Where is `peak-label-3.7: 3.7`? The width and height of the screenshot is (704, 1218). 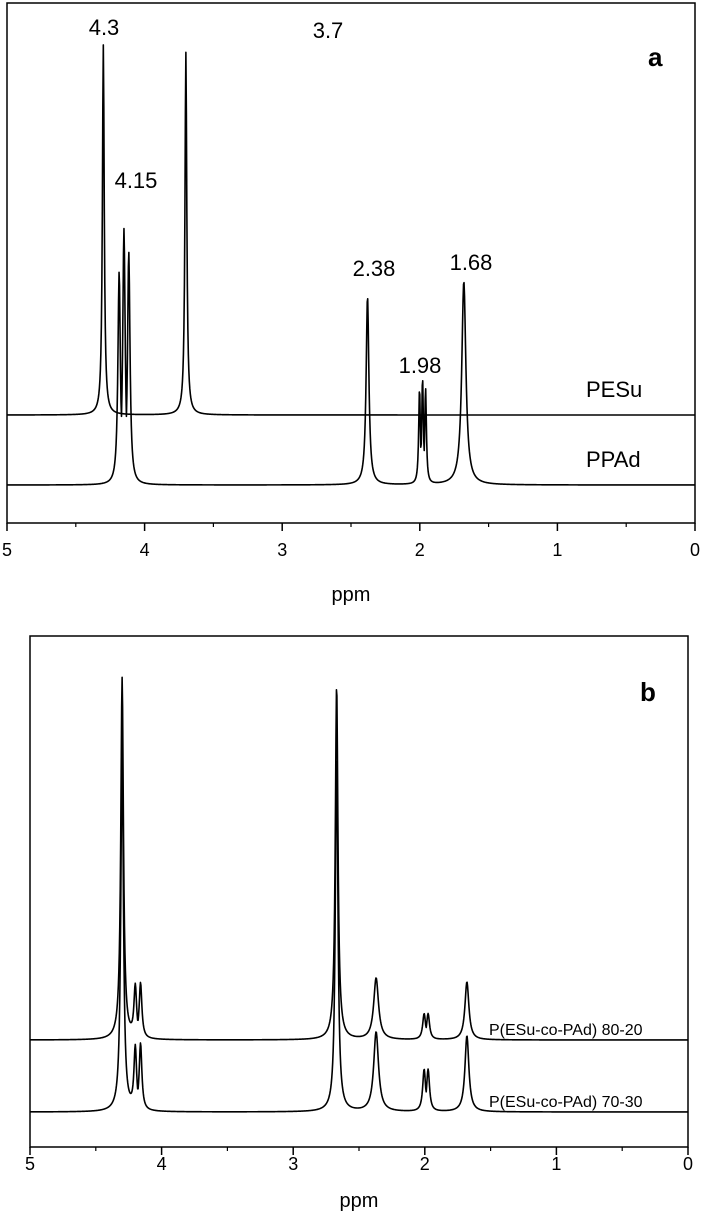 peak-label-3.7: 3.7 is located at coordinates (328, 30).